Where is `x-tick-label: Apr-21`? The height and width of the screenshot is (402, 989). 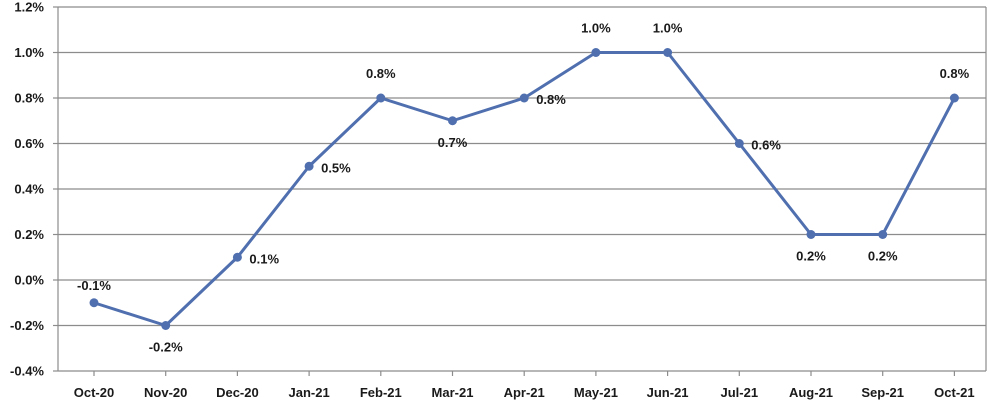 x-tick-label: Apr-21 is located at coordinates (524, 392).